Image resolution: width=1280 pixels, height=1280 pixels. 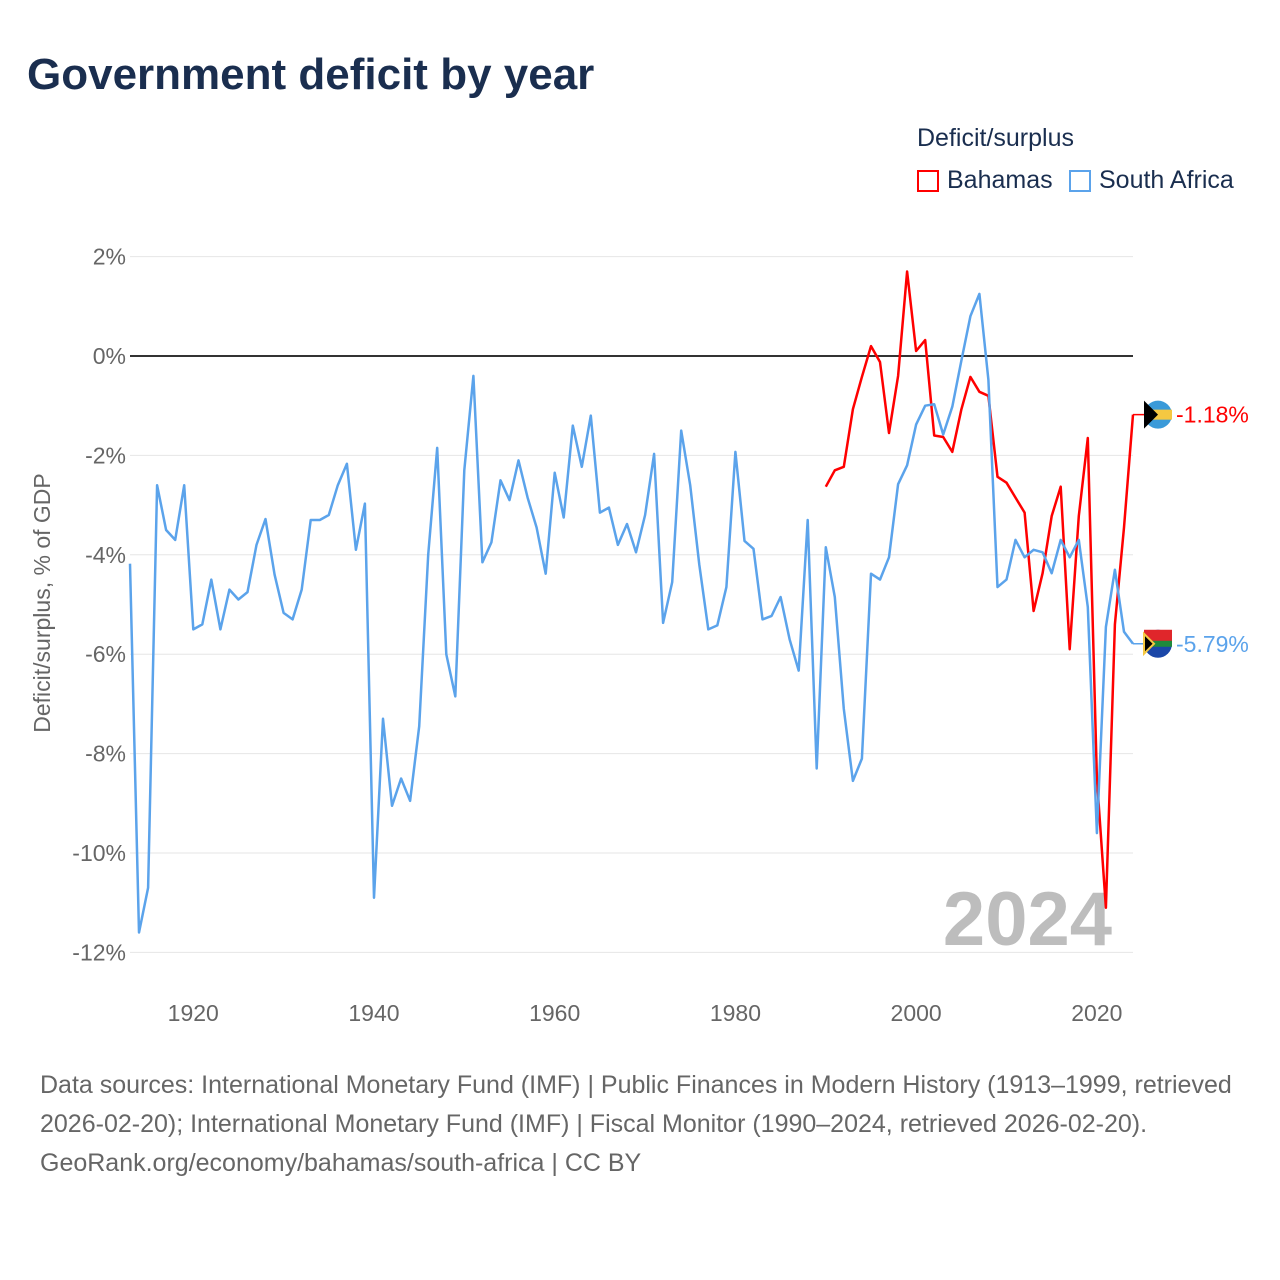 What do you see at coordinates (554, 1013) in the screenshot?
I see `x-tick-label: 1960` at bounding box center [554, 1013].